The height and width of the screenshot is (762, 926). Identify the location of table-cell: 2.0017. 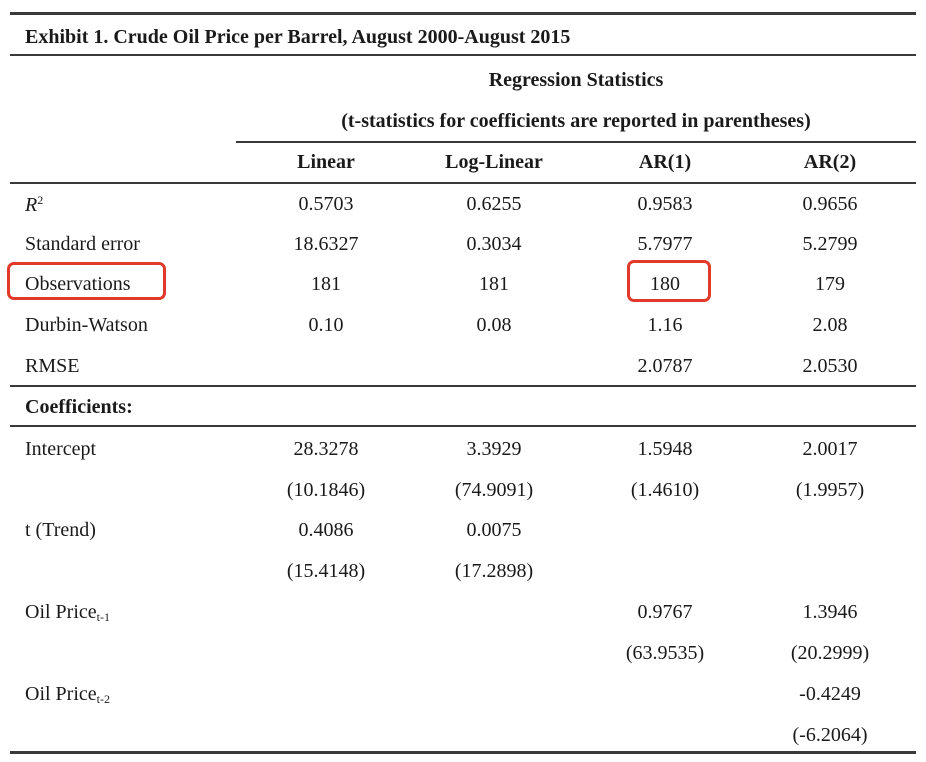
(830, 449).